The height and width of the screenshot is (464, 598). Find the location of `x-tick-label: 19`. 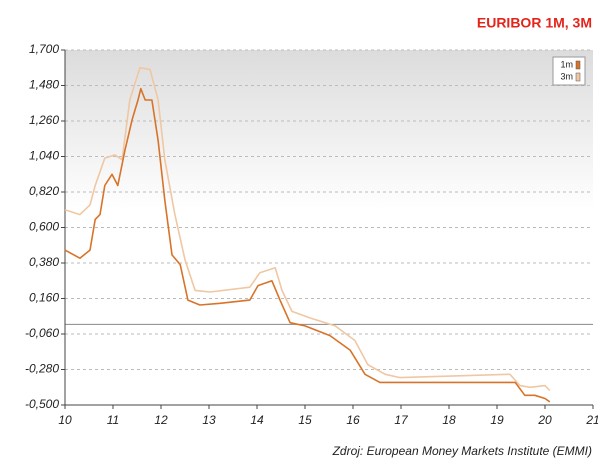

x-tick-label: 19 is located at coordinates (497, 420).